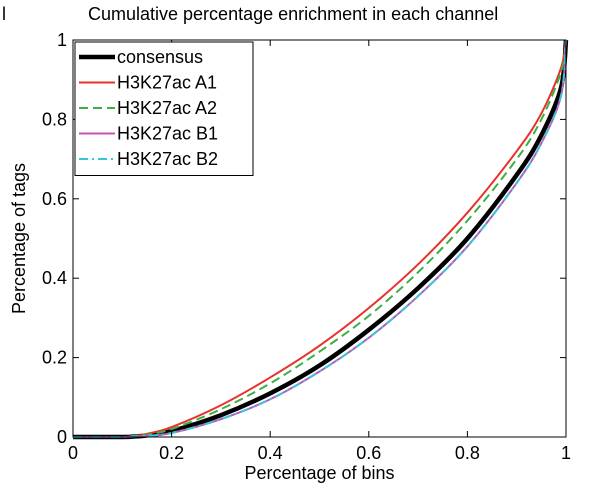  Describe the element at coordinates (54, 199) in the screenshot. I see `y-tick-label: 0.6` at that location.